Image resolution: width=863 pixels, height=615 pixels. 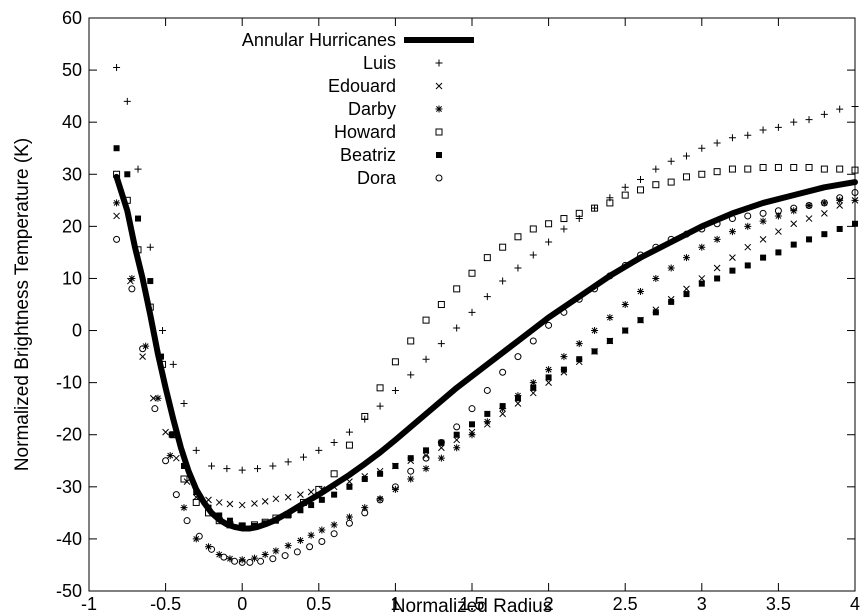 I want to click on x-axis-label: Normalized Radius, so click(x=472, y=605).